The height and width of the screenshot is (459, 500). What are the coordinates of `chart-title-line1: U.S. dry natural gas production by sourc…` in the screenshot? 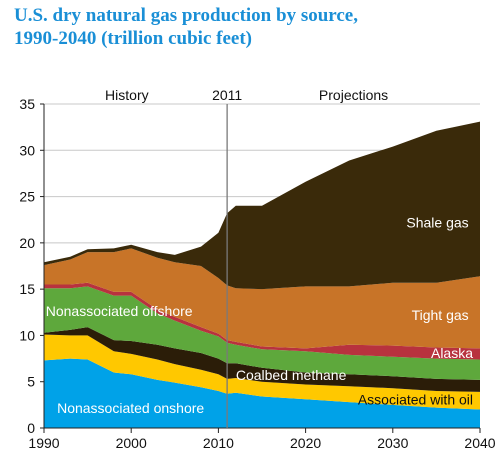 It's located at (186, 15).